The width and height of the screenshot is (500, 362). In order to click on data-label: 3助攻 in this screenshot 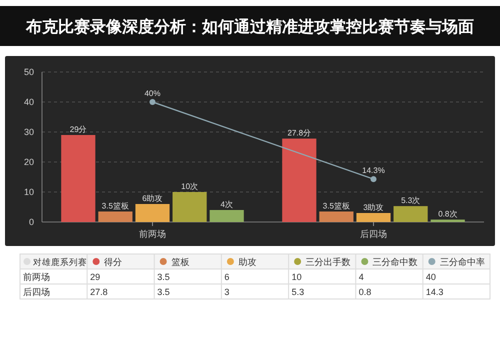, I will do `click(373, 207)`.